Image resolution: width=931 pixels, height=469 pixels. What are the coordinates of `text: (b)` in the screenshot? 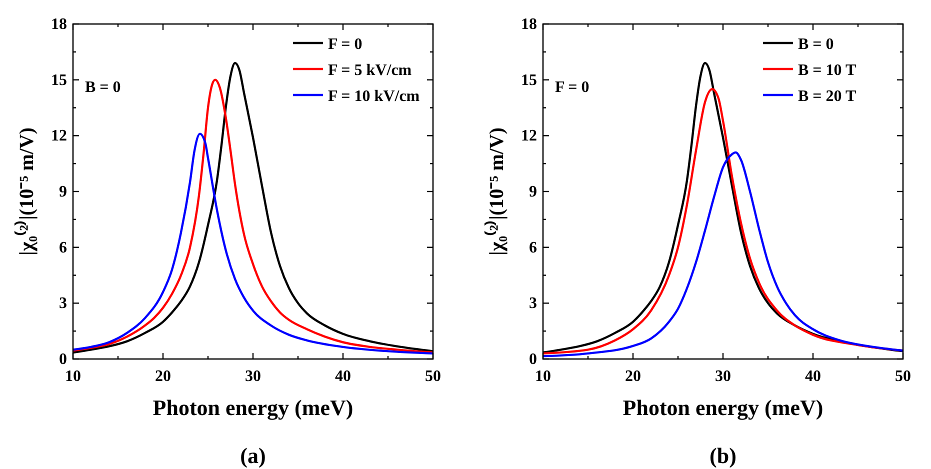 It's located at (723, 455).